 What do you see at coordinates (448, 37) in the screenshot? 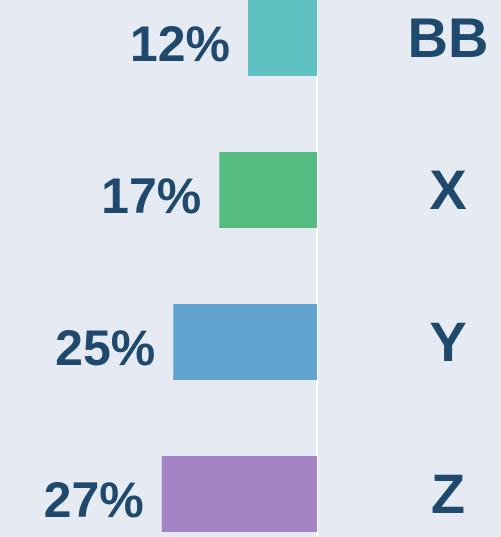
I see `category-label: BB` at bounding box center [448, 37].